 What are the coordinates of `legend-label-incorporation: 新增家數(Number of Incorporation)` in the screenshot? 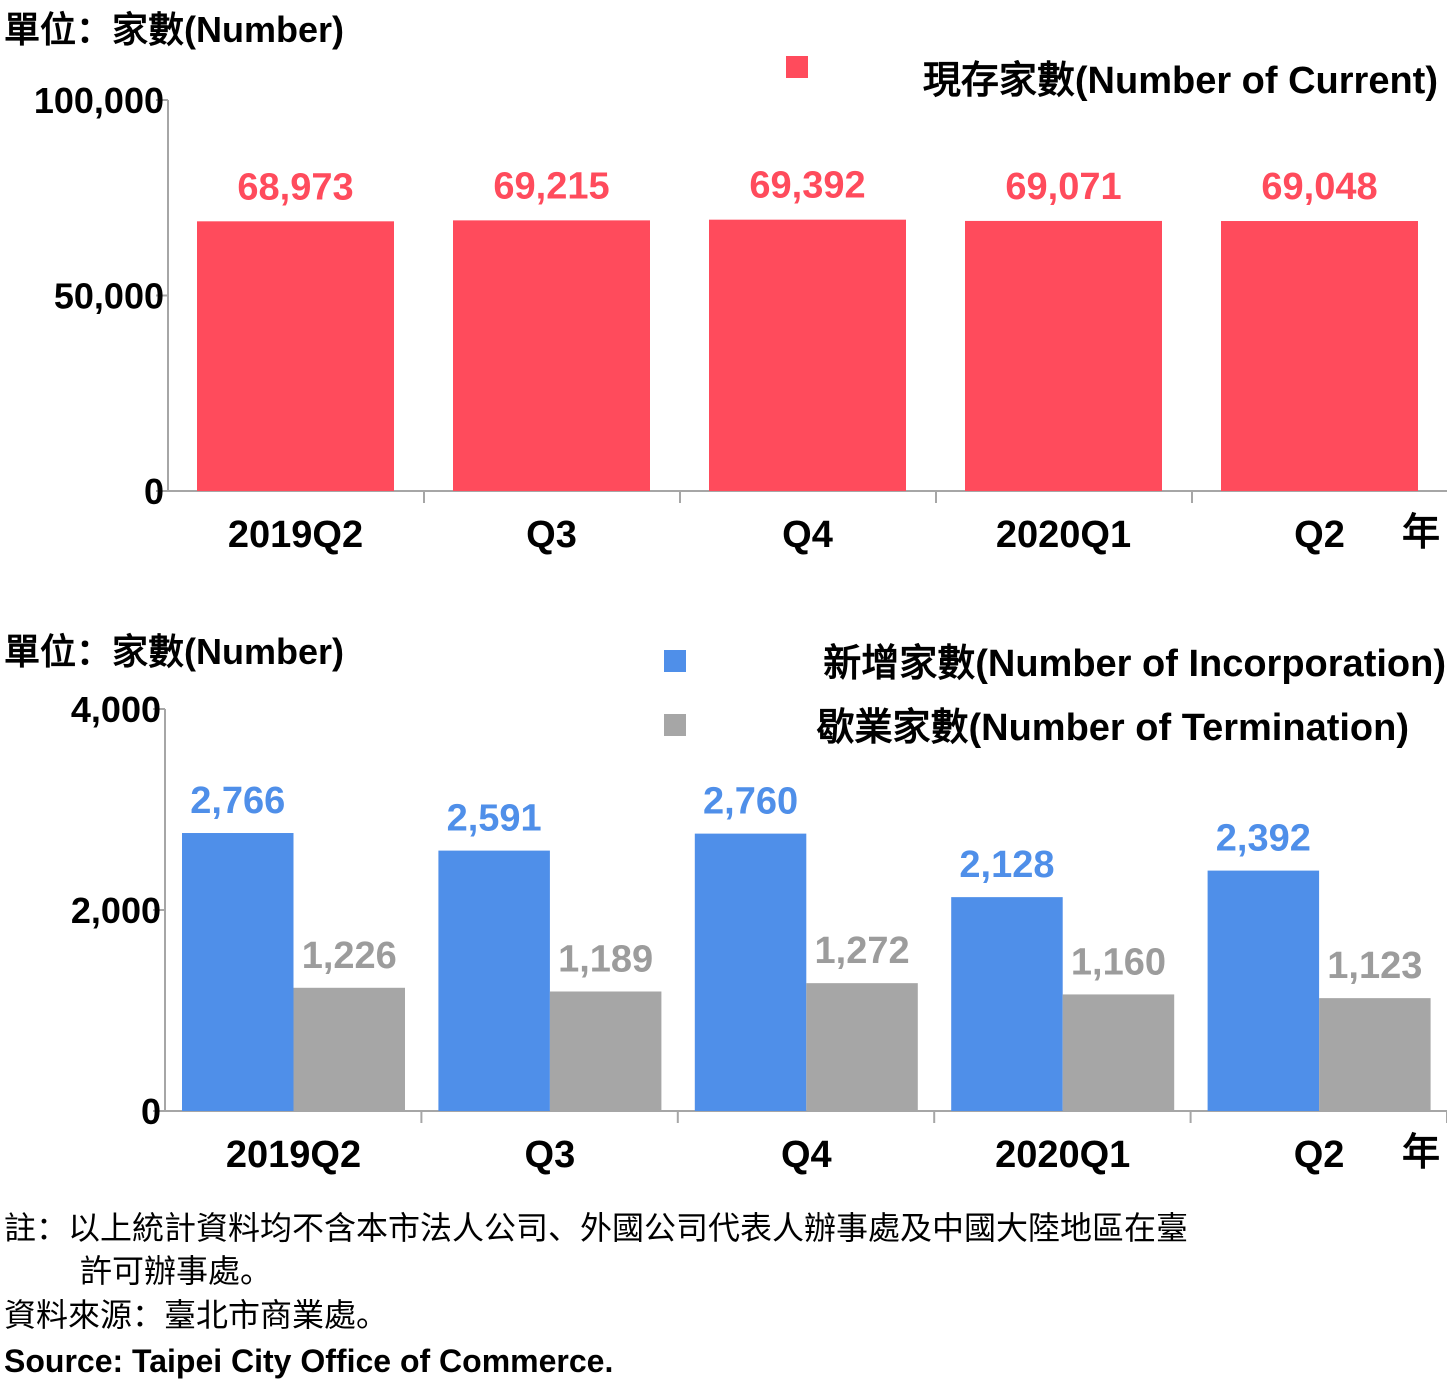 It's located at (1134, 664).